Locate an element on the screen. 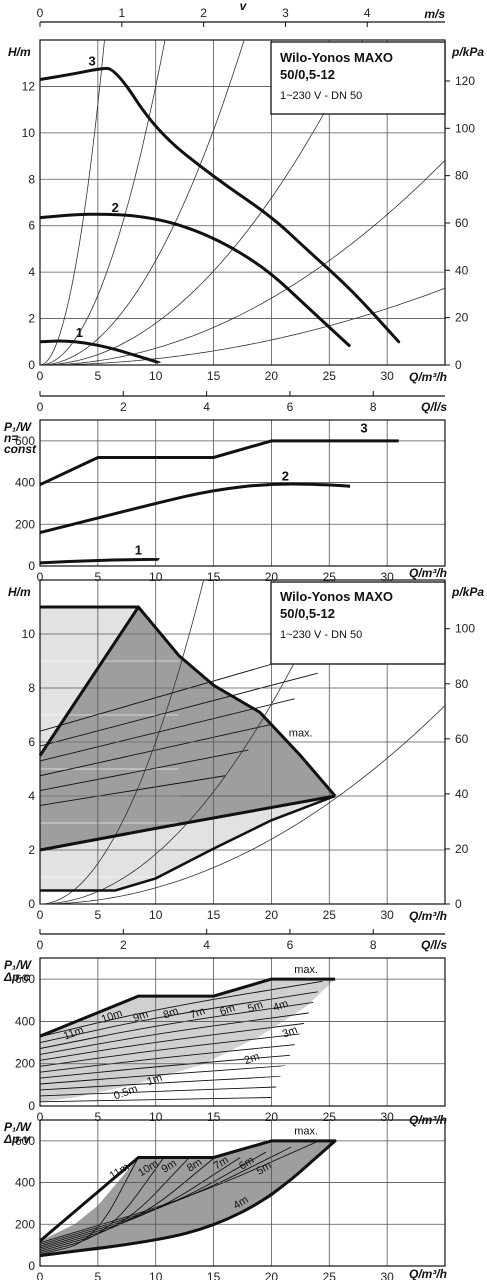 The height and width of the screenshot is (1280, 487). series-label: 3 is located at coordinates (363, 428).